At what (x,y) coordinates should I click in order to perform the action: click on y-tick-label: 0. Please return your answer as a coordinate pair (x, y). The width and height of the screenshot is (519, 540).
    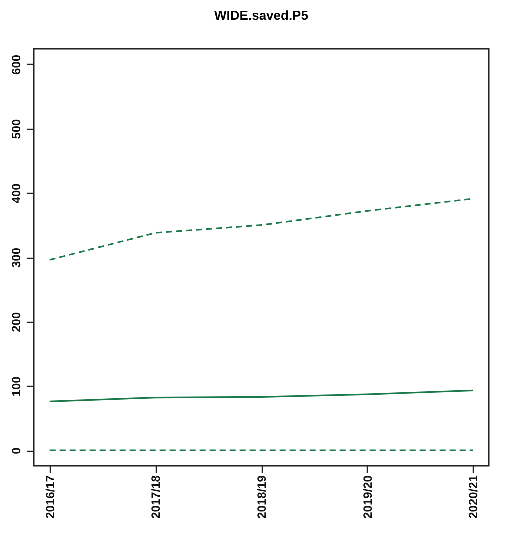
    Looking at the image, I should click on (17, 450).